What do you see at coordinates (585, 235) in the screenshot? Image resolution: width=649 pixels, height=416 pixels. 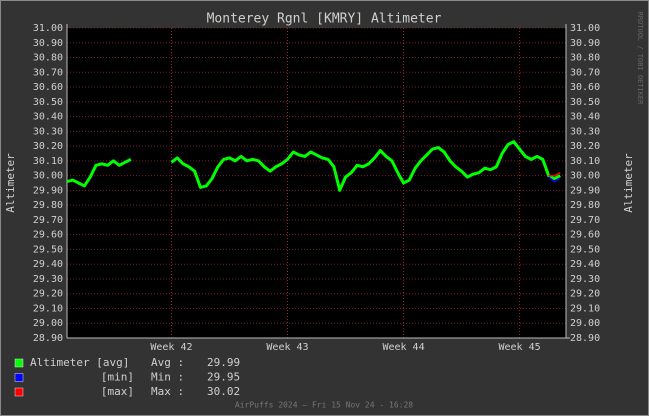 I see `y2-tick-label: 29.60` at bounding box center [585, 235].